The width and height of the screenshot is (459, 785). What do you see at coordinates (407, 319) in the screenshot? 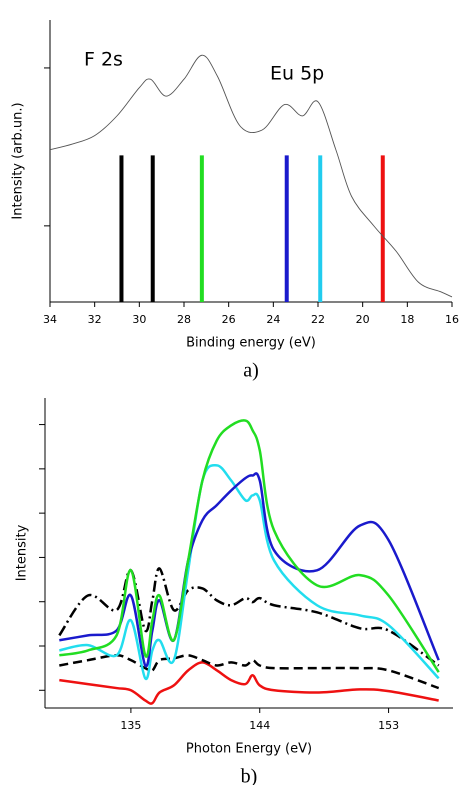
I see `x-tick-label: 18` at bounding box center [407, 319].